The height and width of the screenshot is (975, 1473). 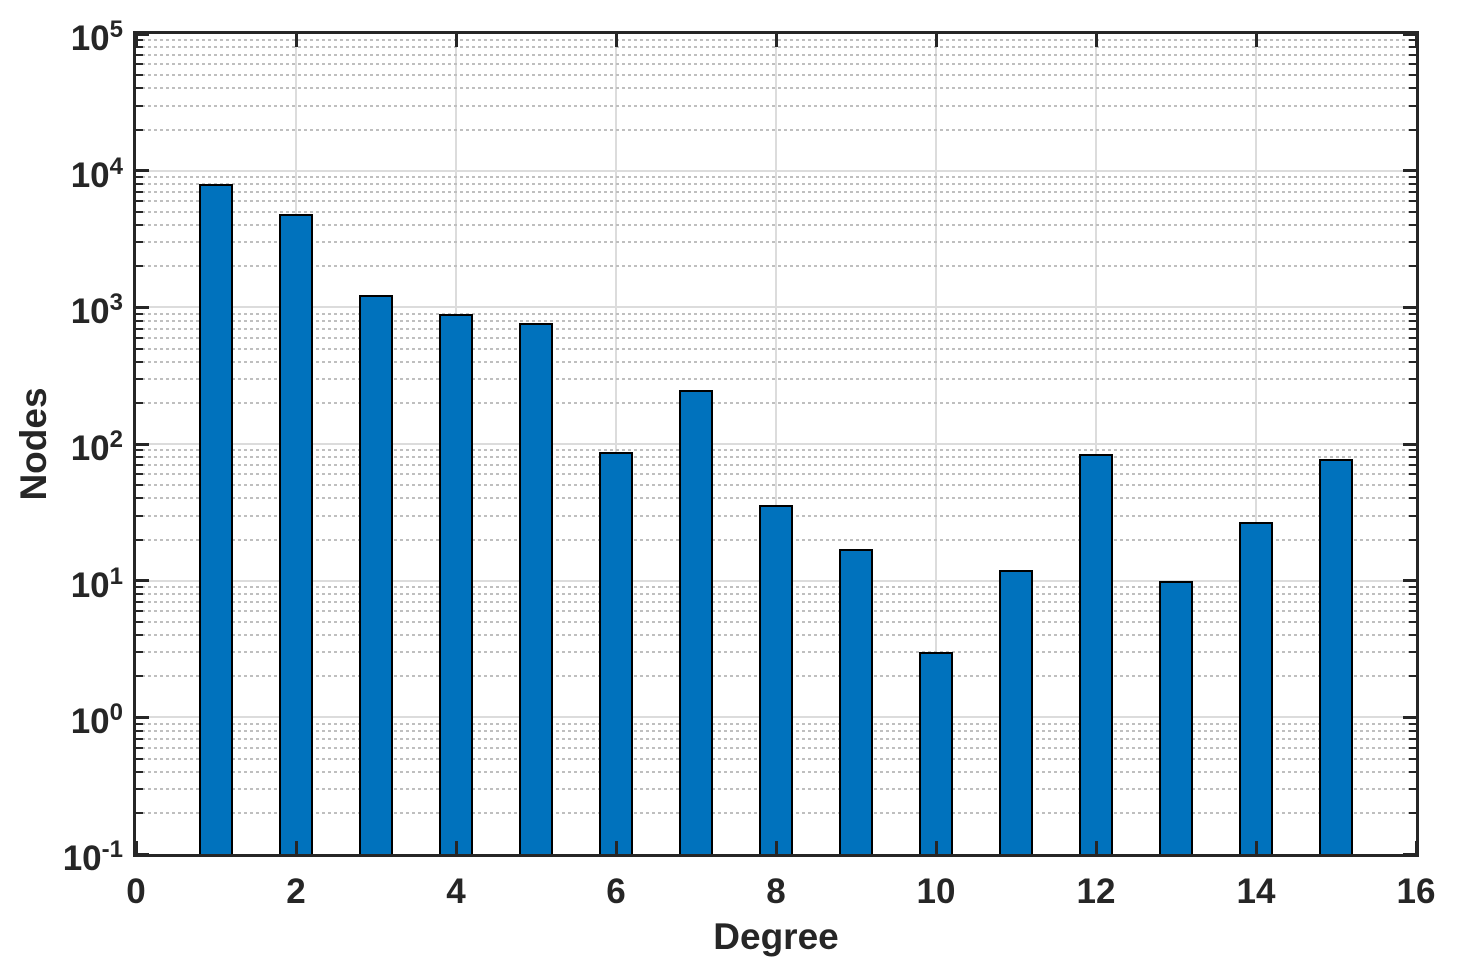 What do you see at coordinates (142, 853) in the screenshot?
I see `y-tick-left-10^-1` at bounding box center [142, 853].